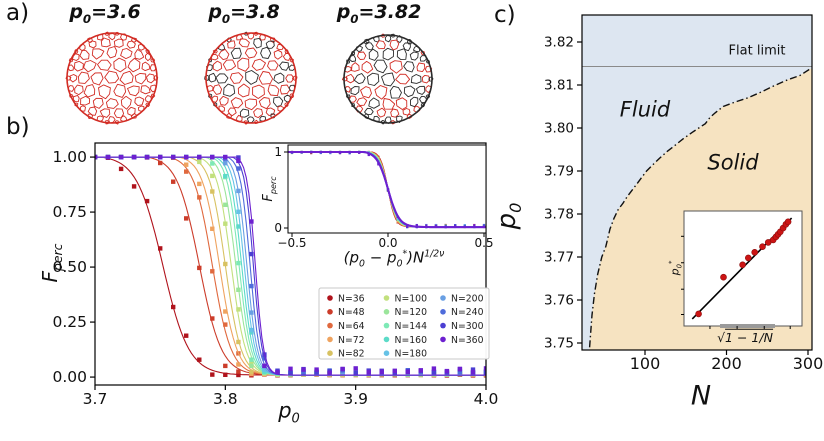  I want to click on c-xtick-100: 100, so click(645, 363).